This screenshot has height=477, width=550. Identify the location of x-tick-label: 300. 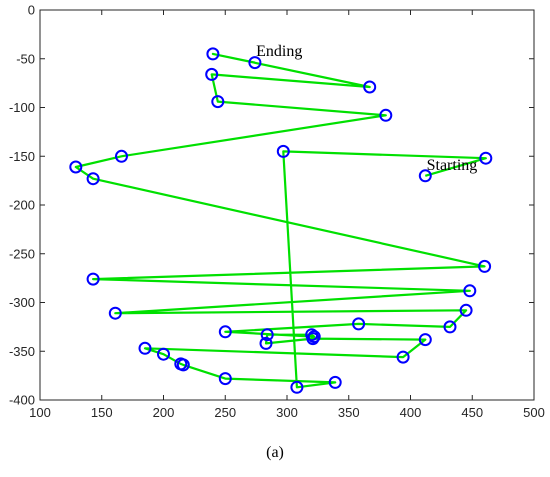
(287, 412).